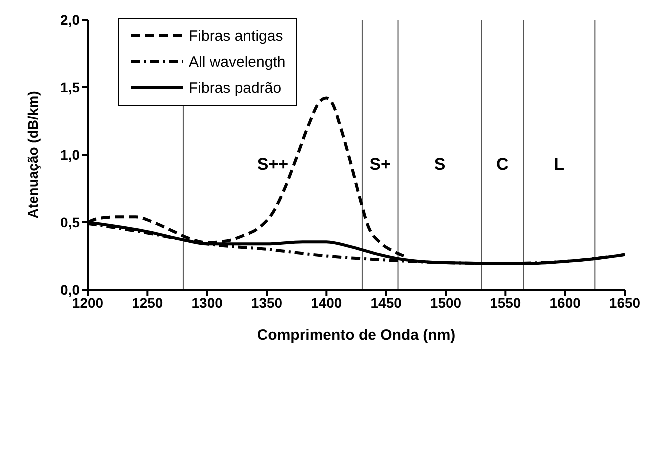 This screenshot has width=645, height=461. I want to click on legend-label: Fibras padrão, so click(235, 88).